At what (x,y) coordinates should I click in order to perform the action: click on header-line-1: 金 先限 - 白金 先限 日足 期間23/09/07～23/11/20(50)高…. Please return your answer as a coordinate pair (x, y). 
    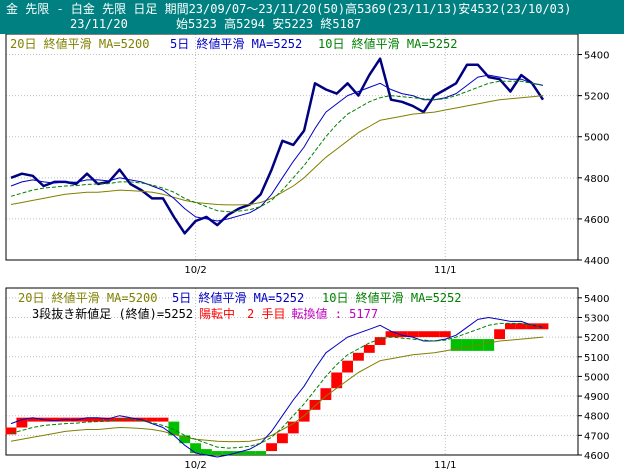
    Looking at the image, I should click on (289, 9).